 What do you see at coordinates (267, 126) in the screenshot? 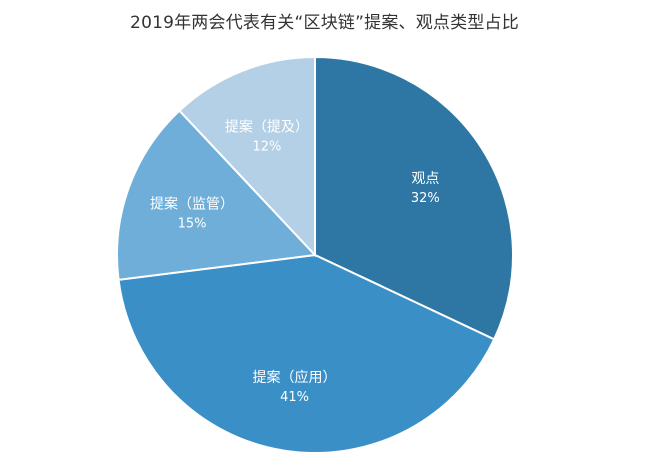
I see `slice-label-proposal-mention: 提案（提及）` at bounding box center [267, 126].